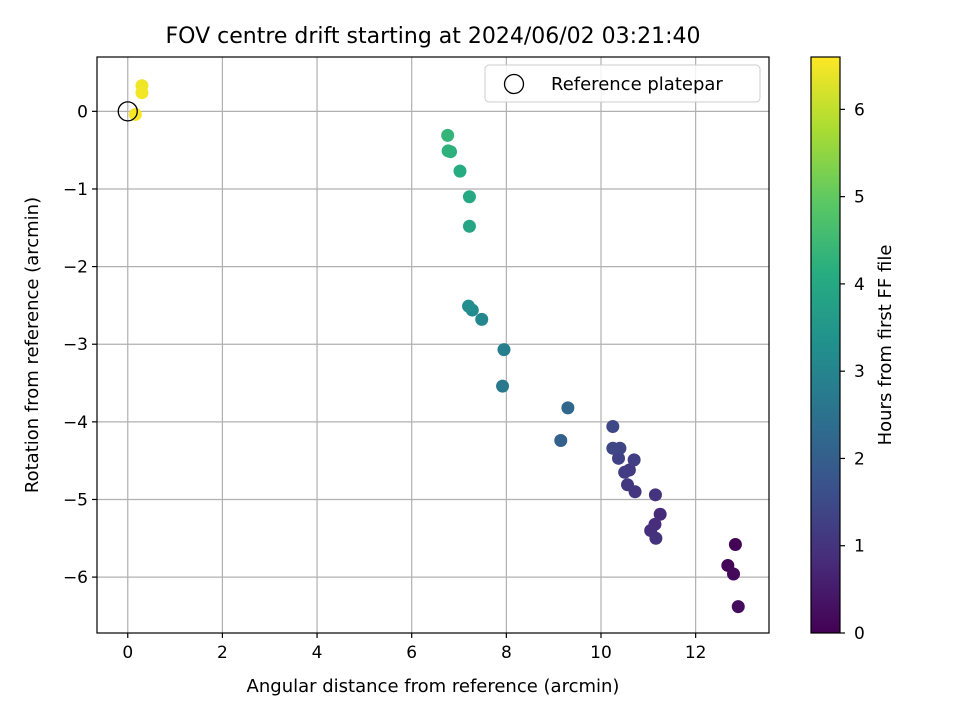 This screenshot has height=724, width=960. Describe the element at coordinates (859, 547) in the screenshot. I see `colorbar-tick-label: 1` at that location.